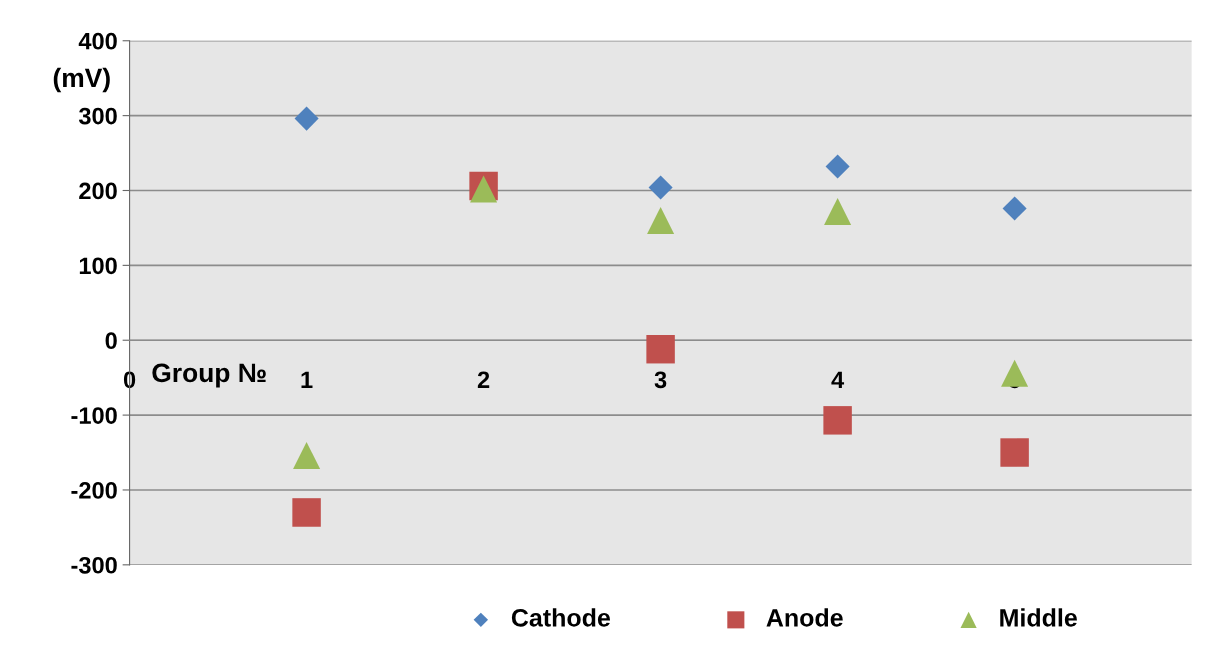 This screenshot has height=647, width=1211. Describe the element at coordinates (97, 116) in the screenshot. I see `y-tick-label: 300` at that location.